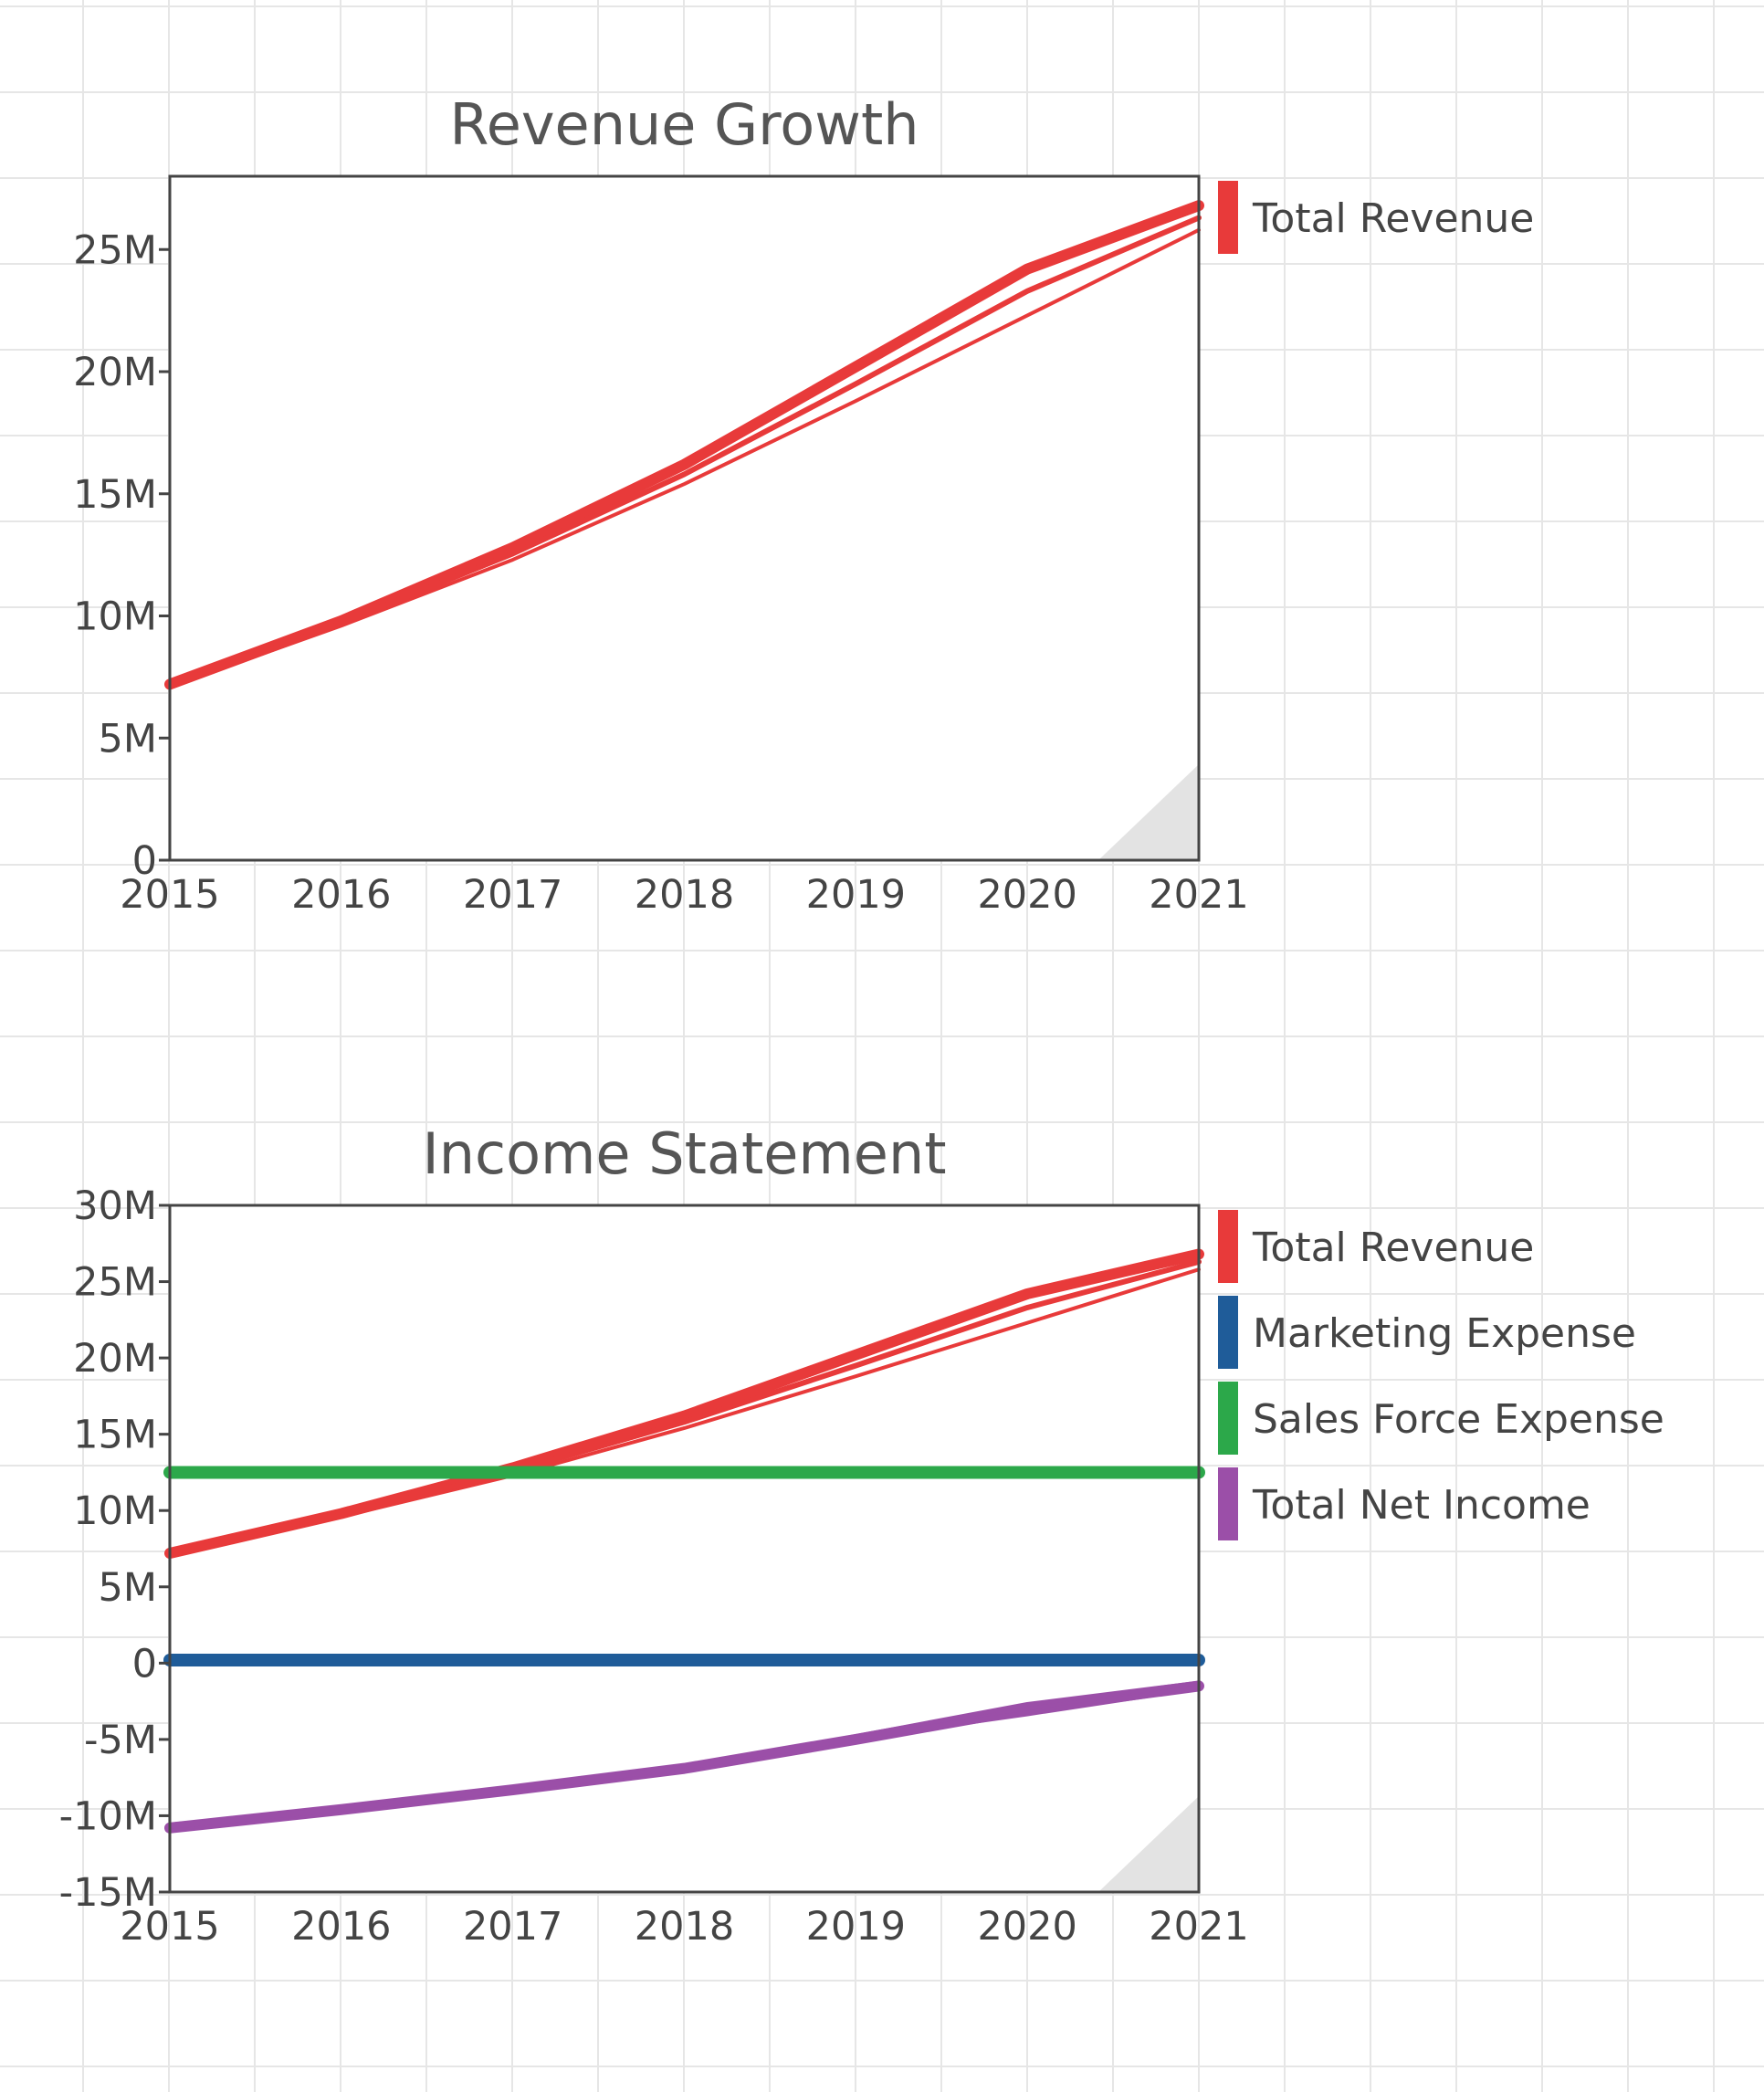 Image resolution: width=1764 pixels, height=2092 pixels. What do you see at coordinates (1421, 1506) in the screenshot?
I see `legend-label: Total Net Income` at bounding box center [1421, 1506].